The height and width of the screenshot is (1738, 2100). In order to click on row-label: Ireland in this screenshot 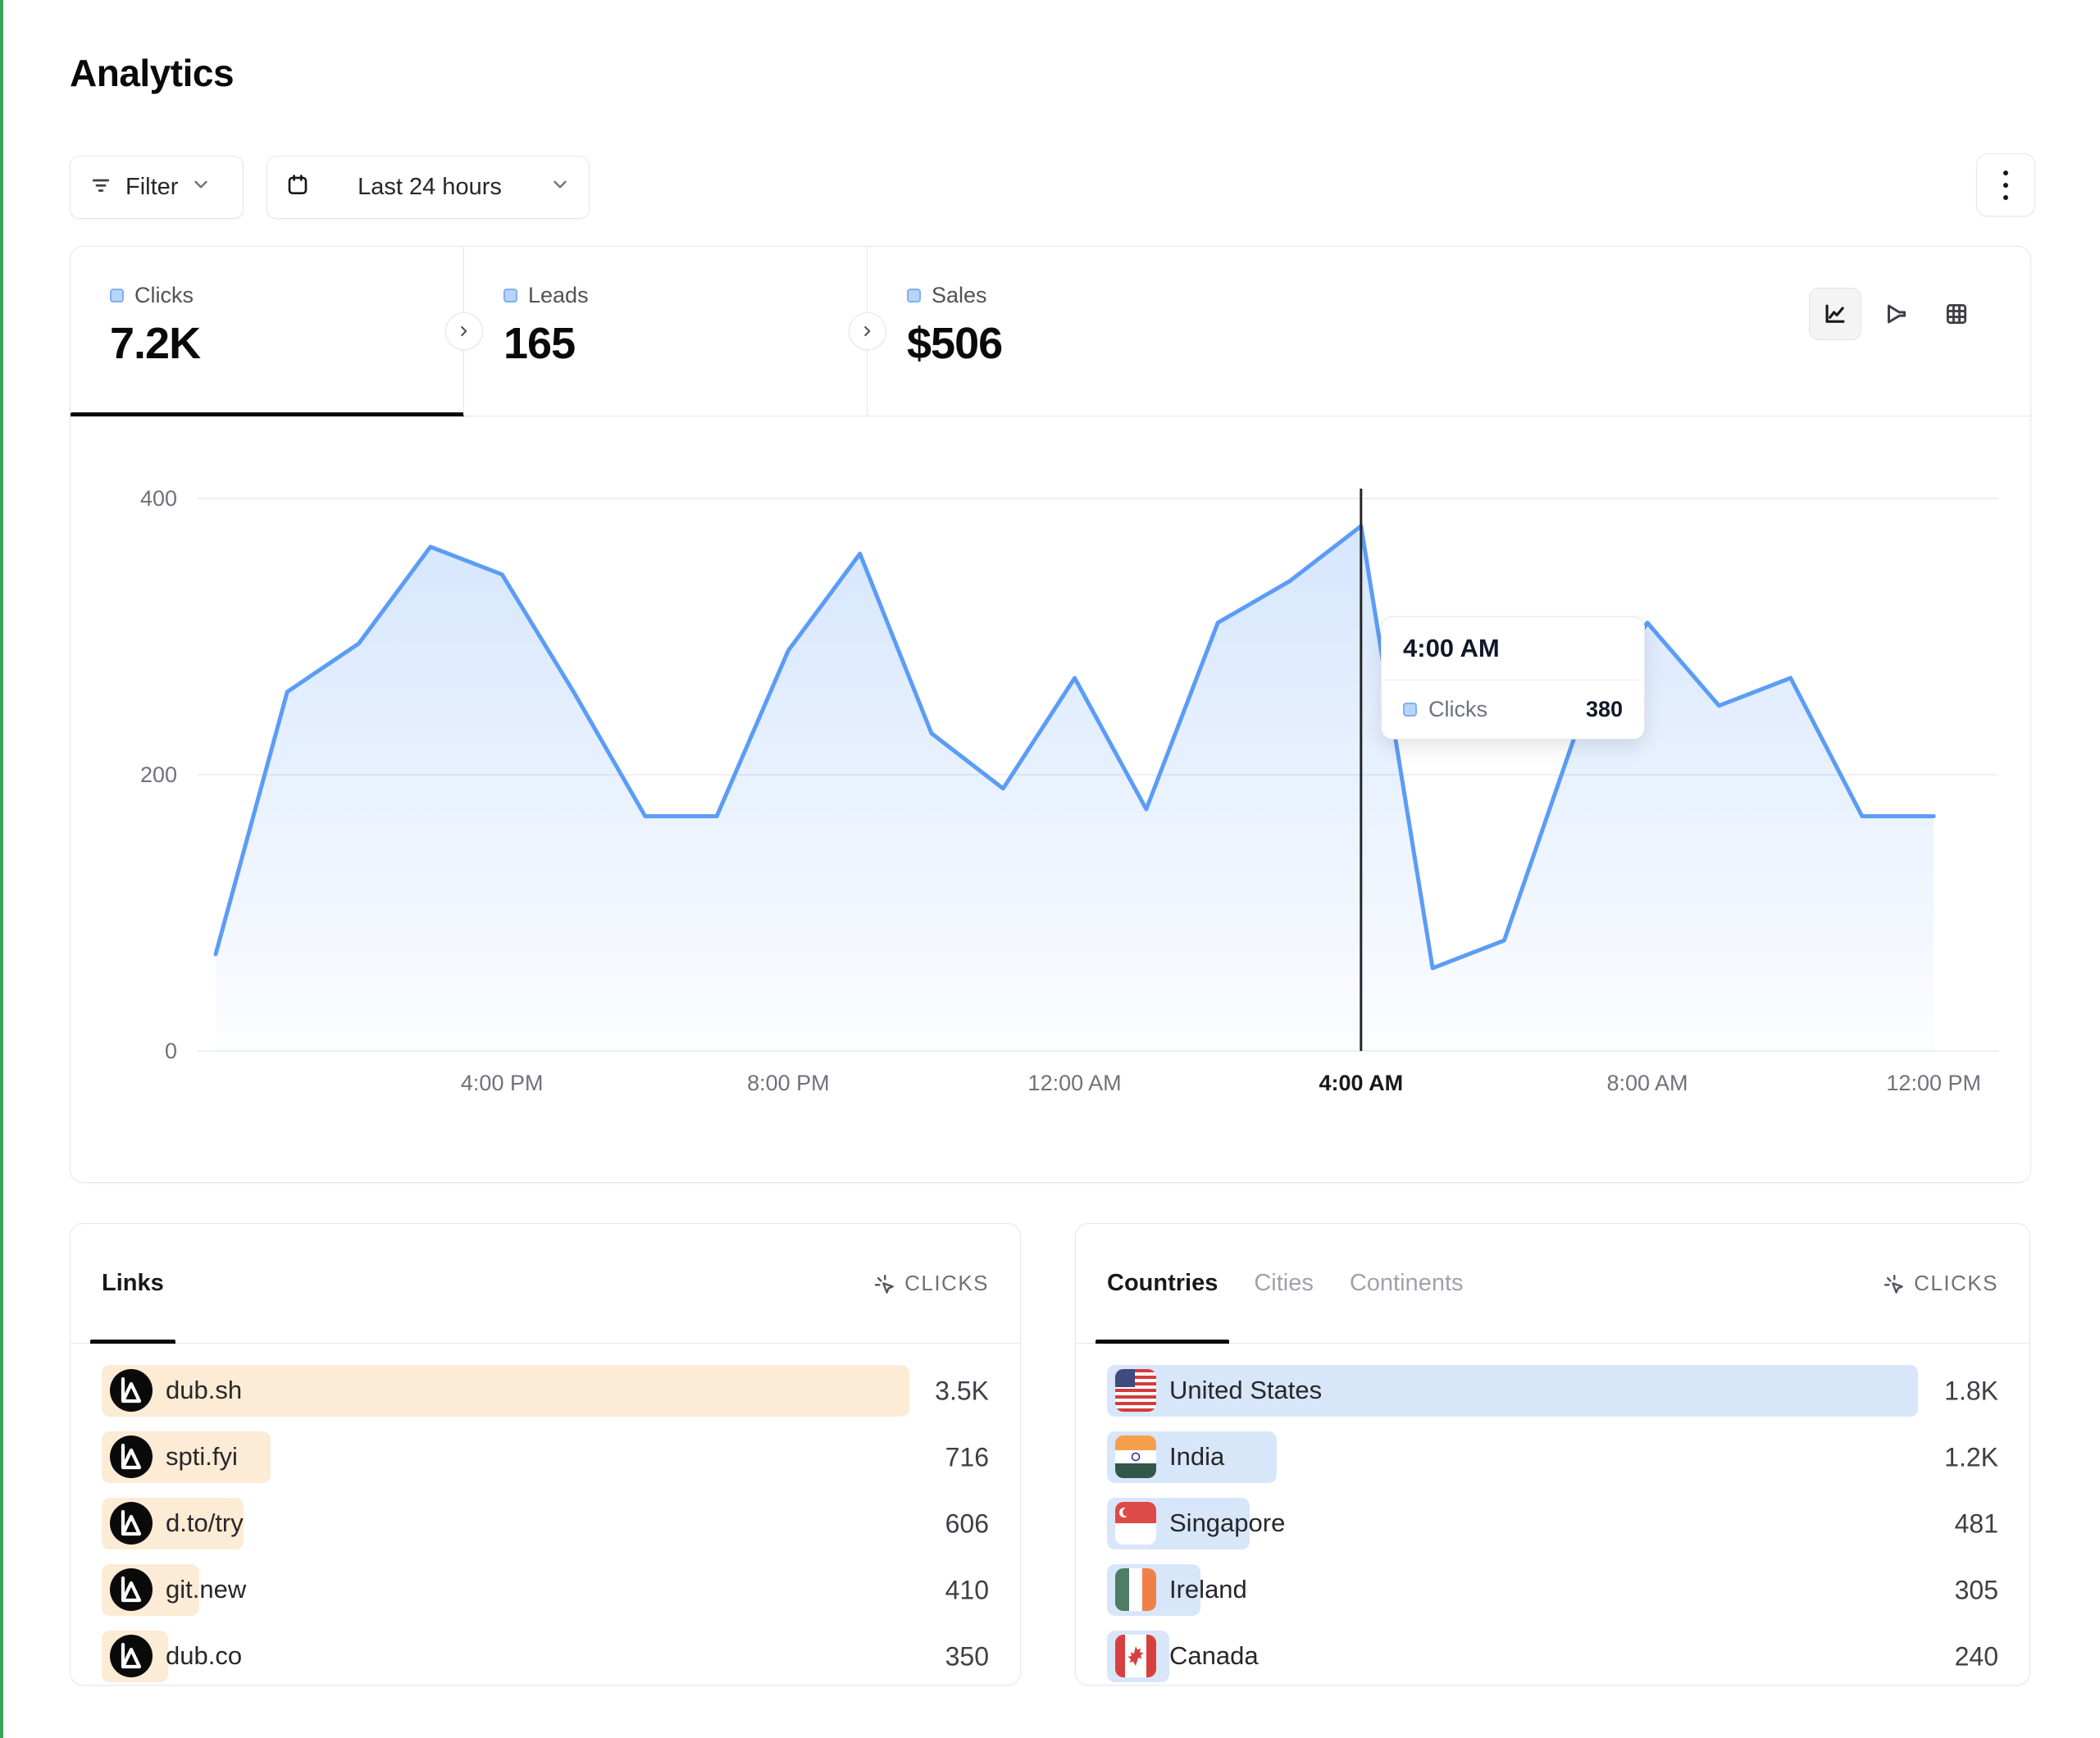, I will do `click(1208, 1589)`.